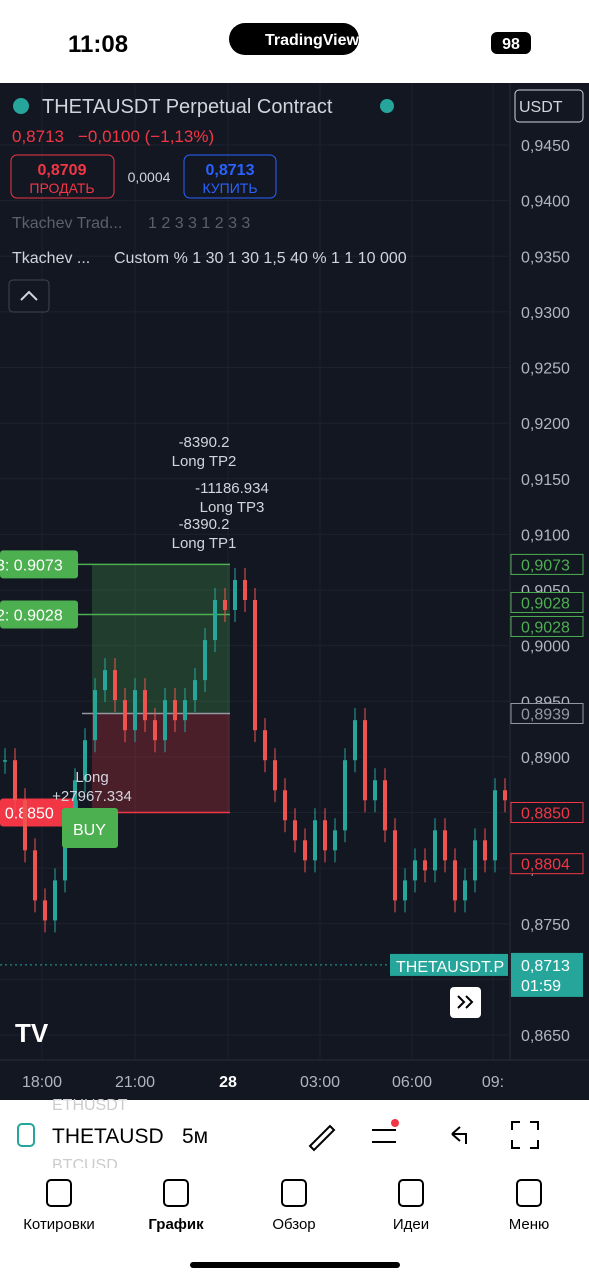 Image resolution: width=589 pixels, height=1285 pixels. I want to click on annotation: -8390.2, so click(204, 442).